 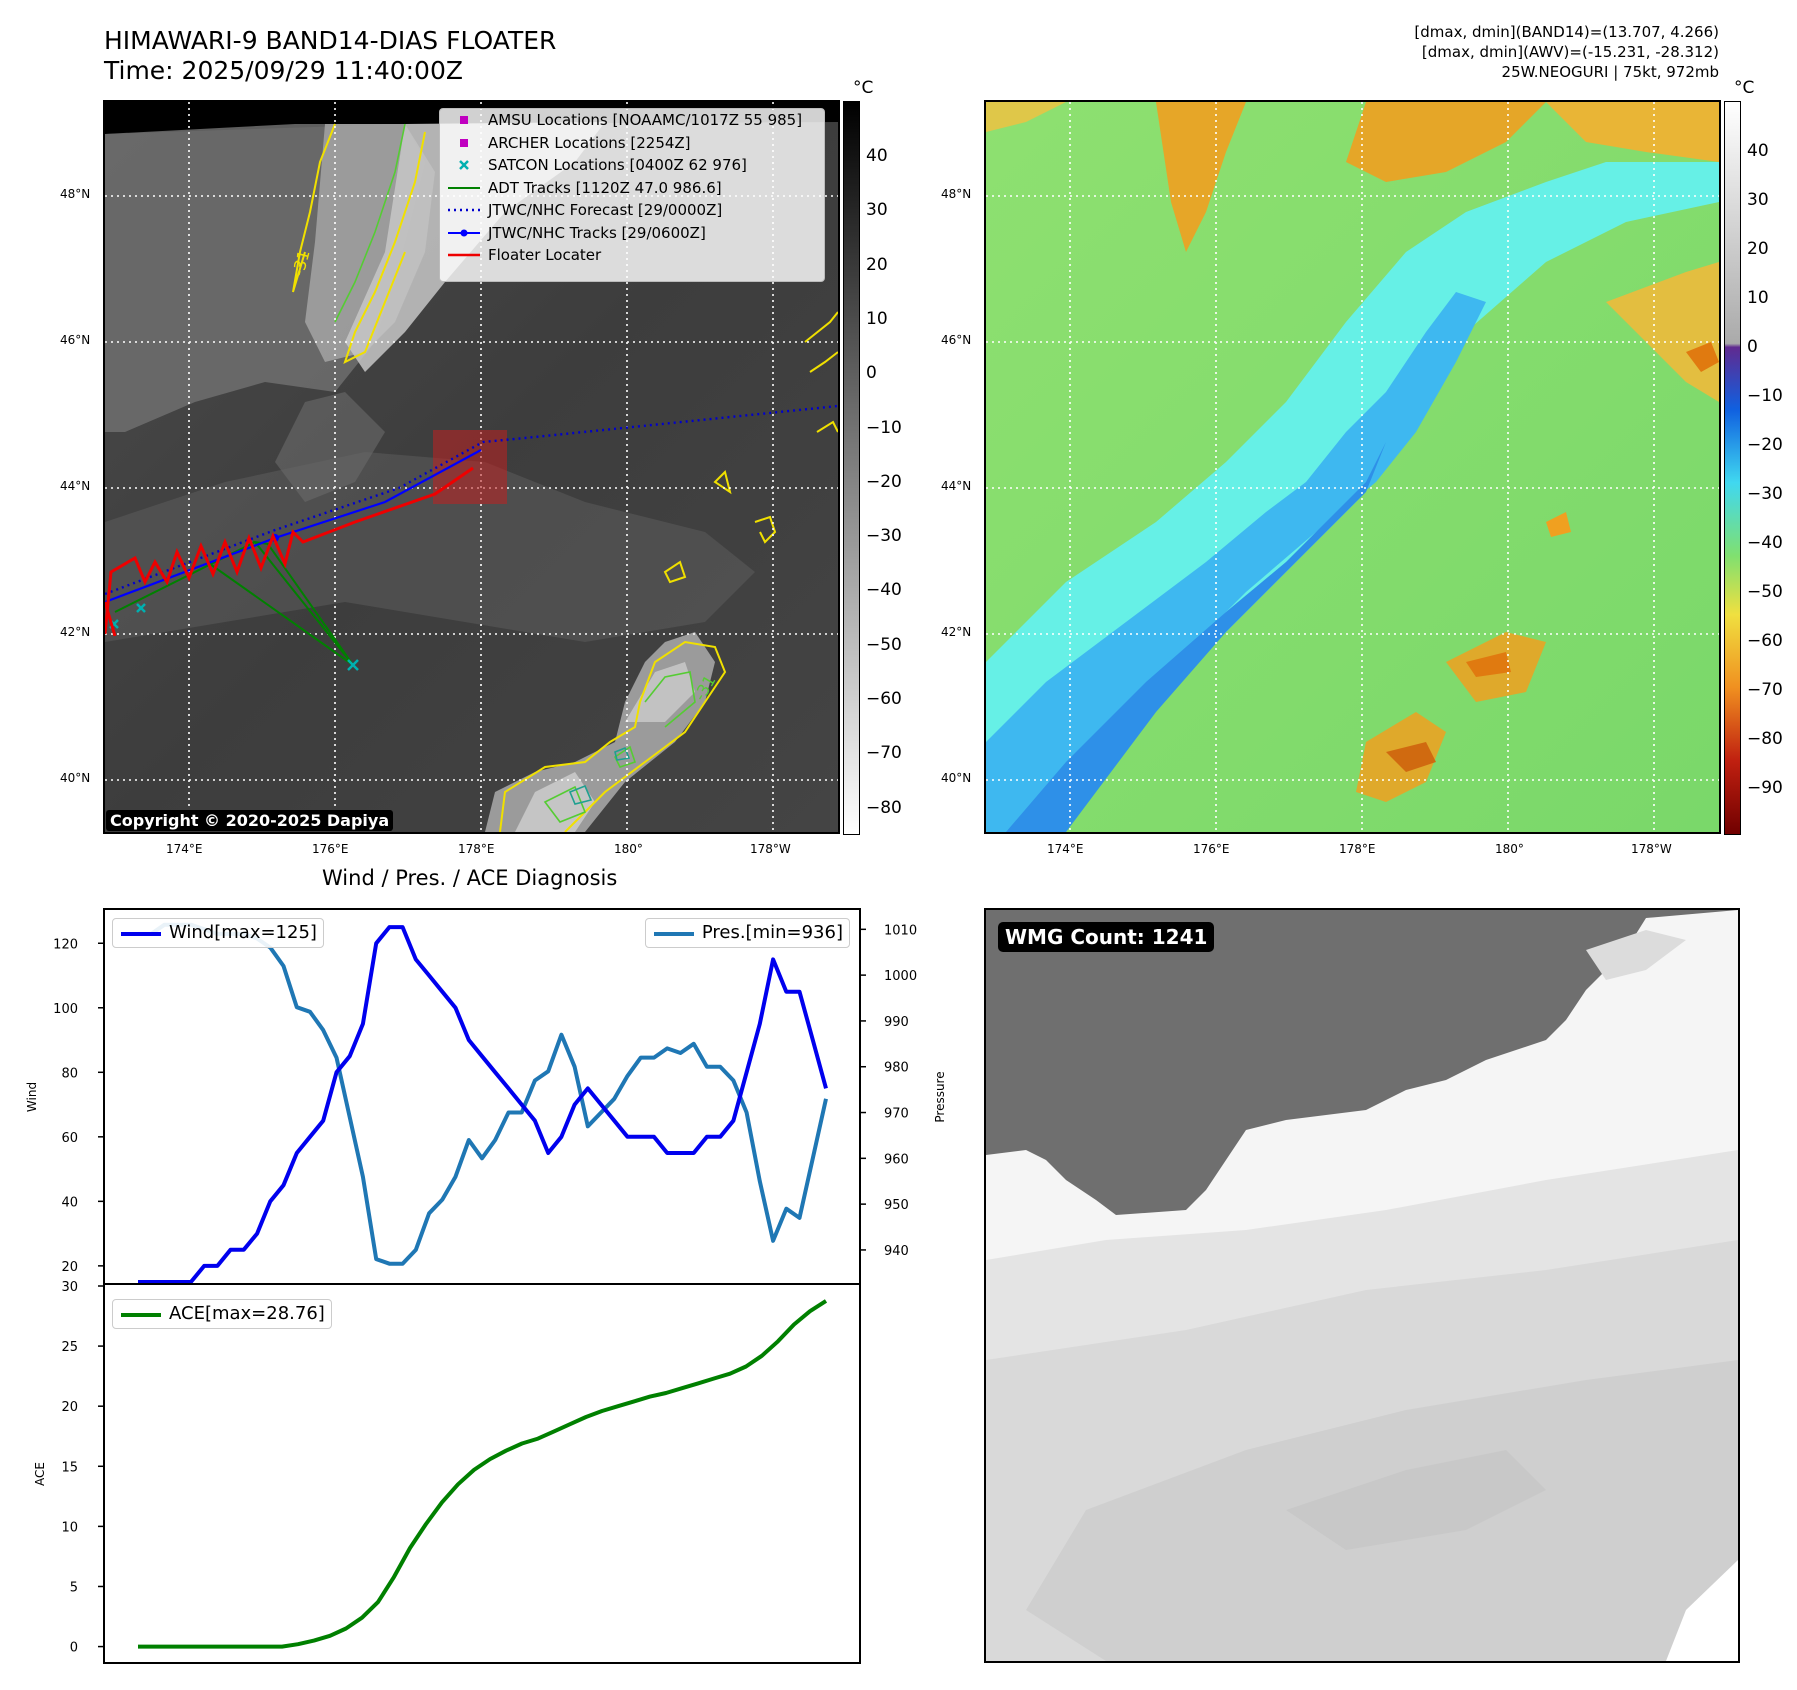 What do you see at coordinates (75, 632) in the screenshot?
I see `lat-label: 42°N` at bounding box center [75, 632].